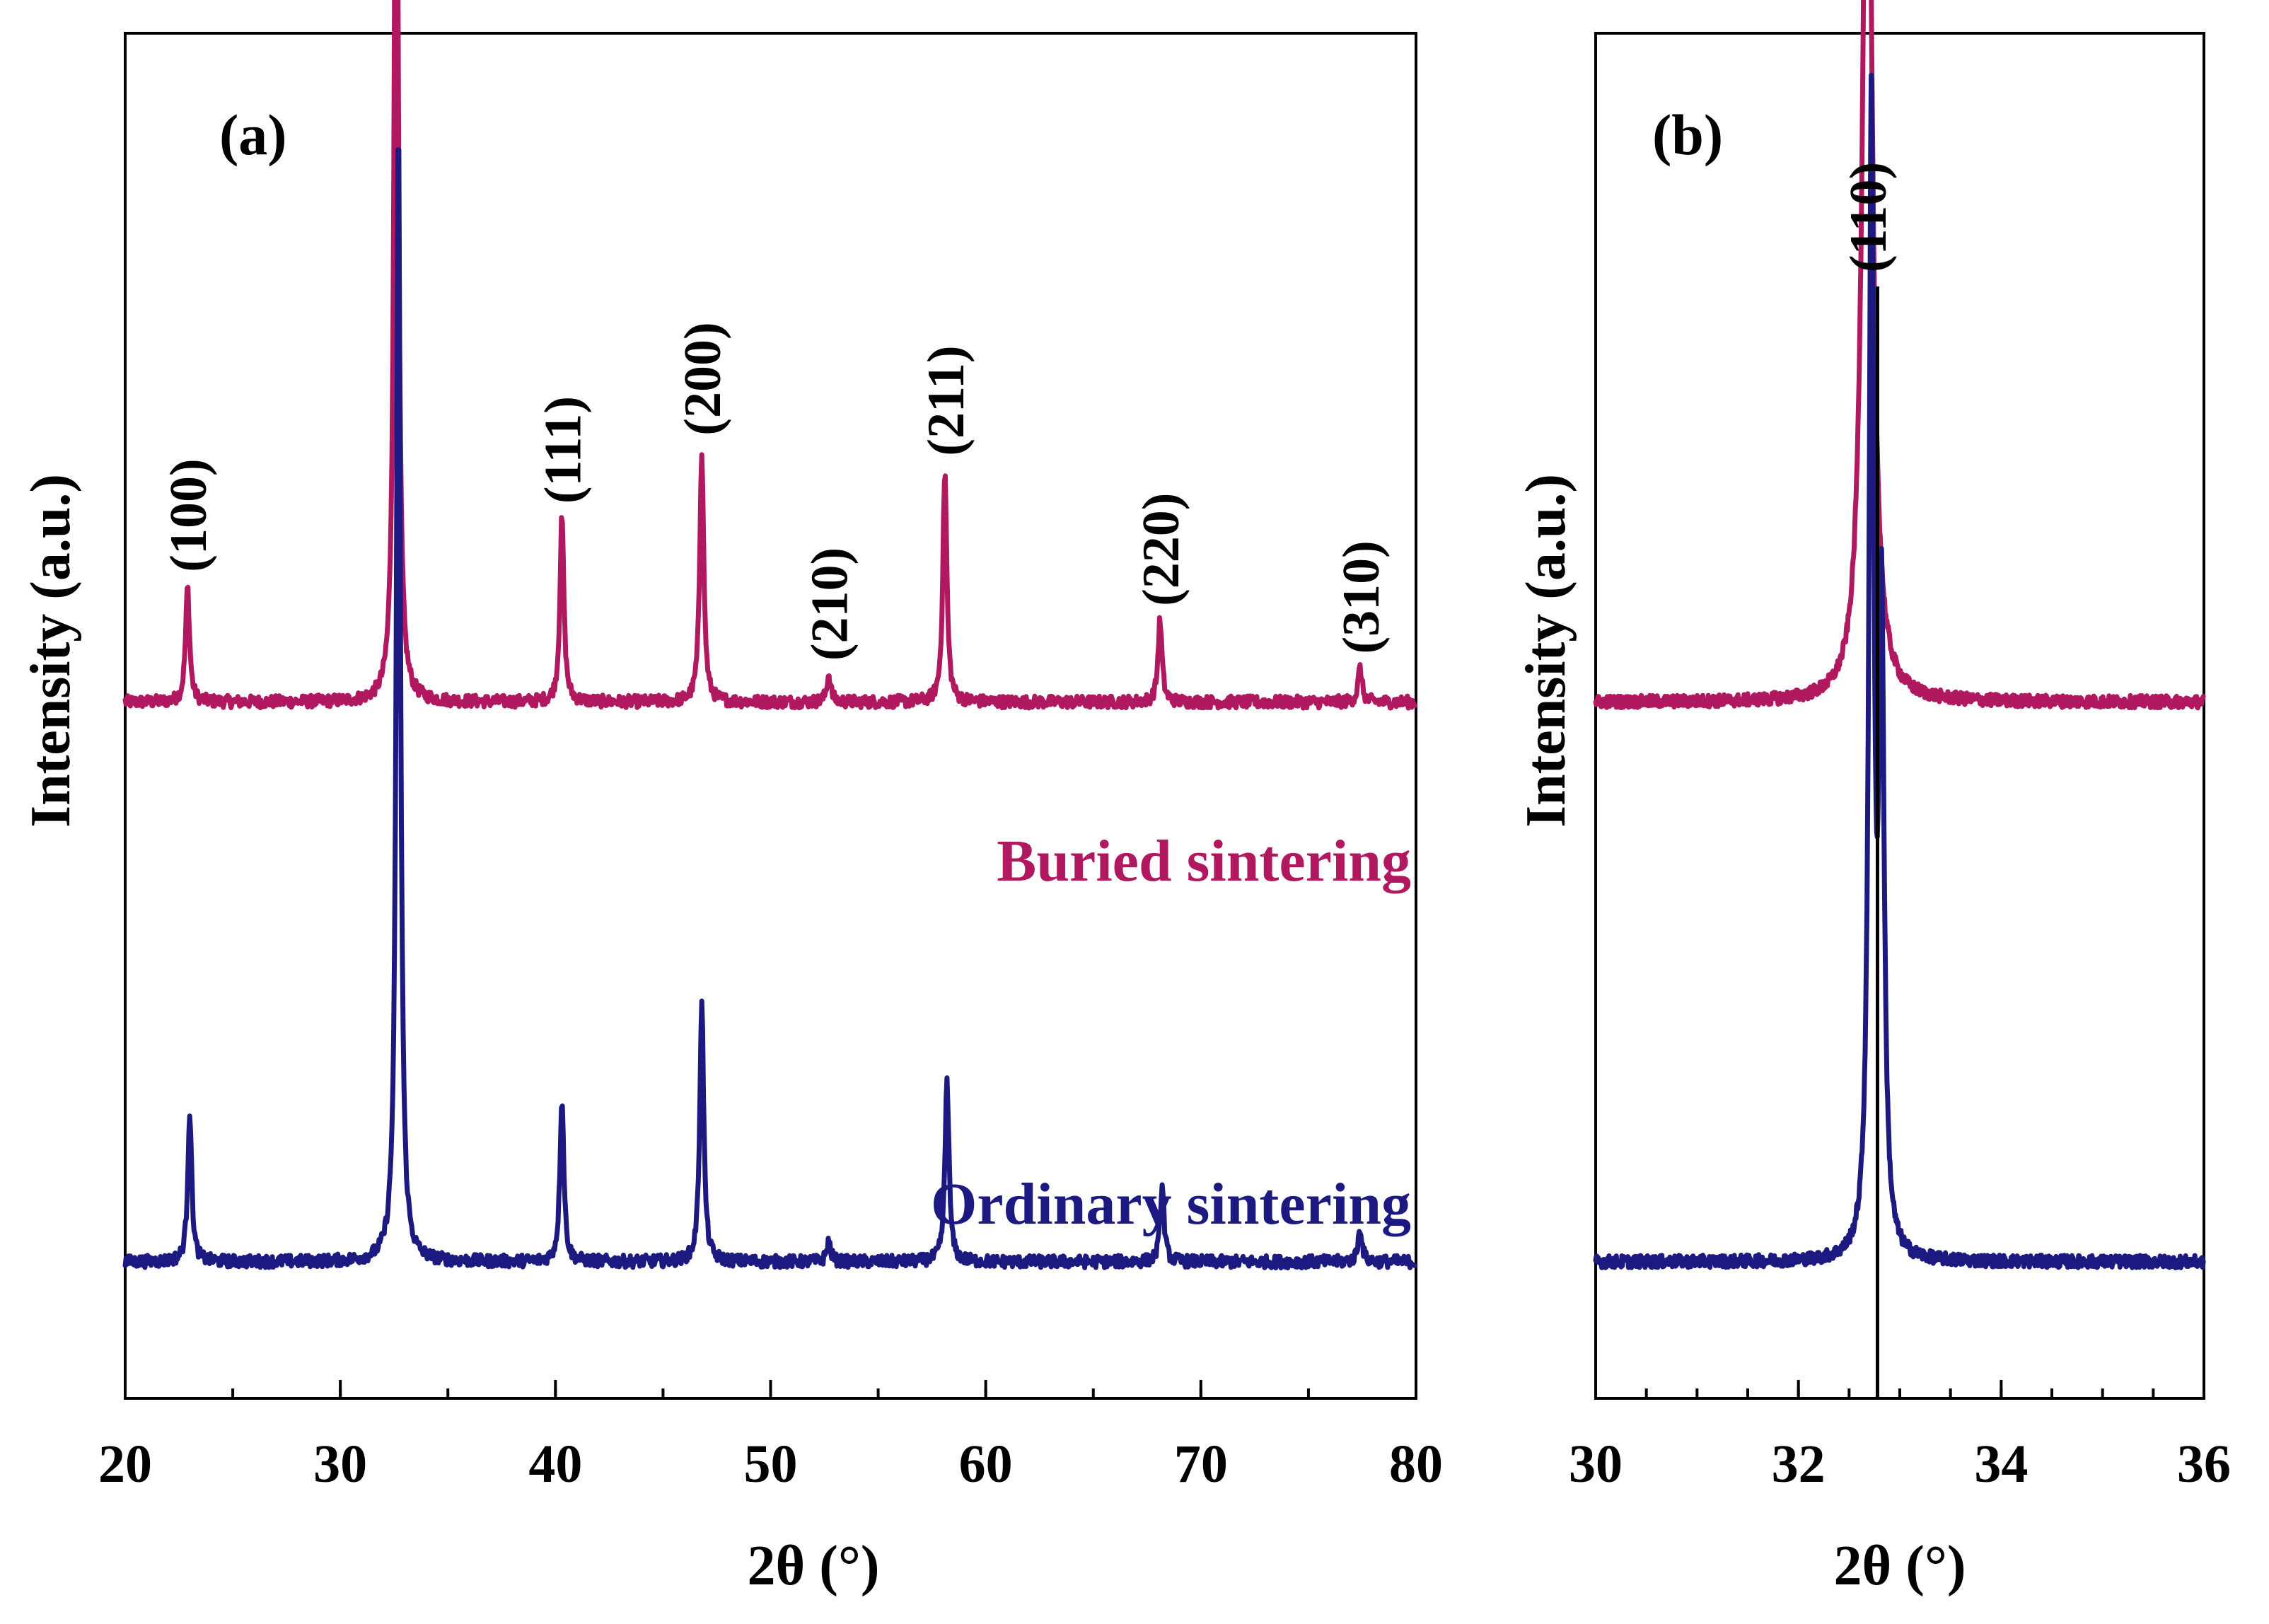 This screenshot has width=2269, height=1624. What do you see at coordinates (2204, 1464) in the screenshot?
I see `x-tick-label: 36` at bounding box center [2204, 1464].